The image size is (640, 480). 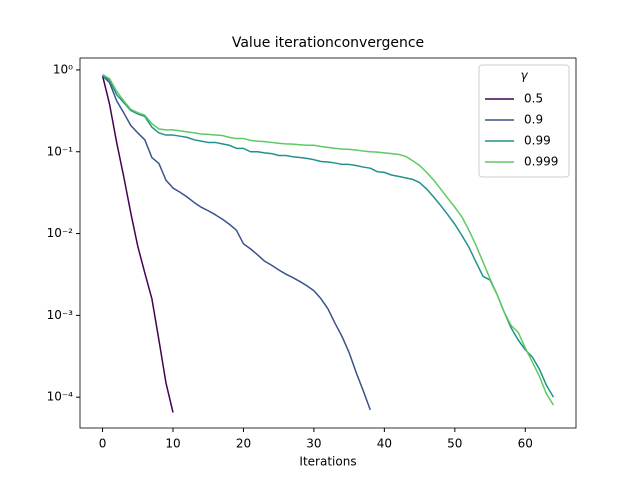 I want to click on y-tick-label: 10⁻⁴, so click(x=60, y=397).